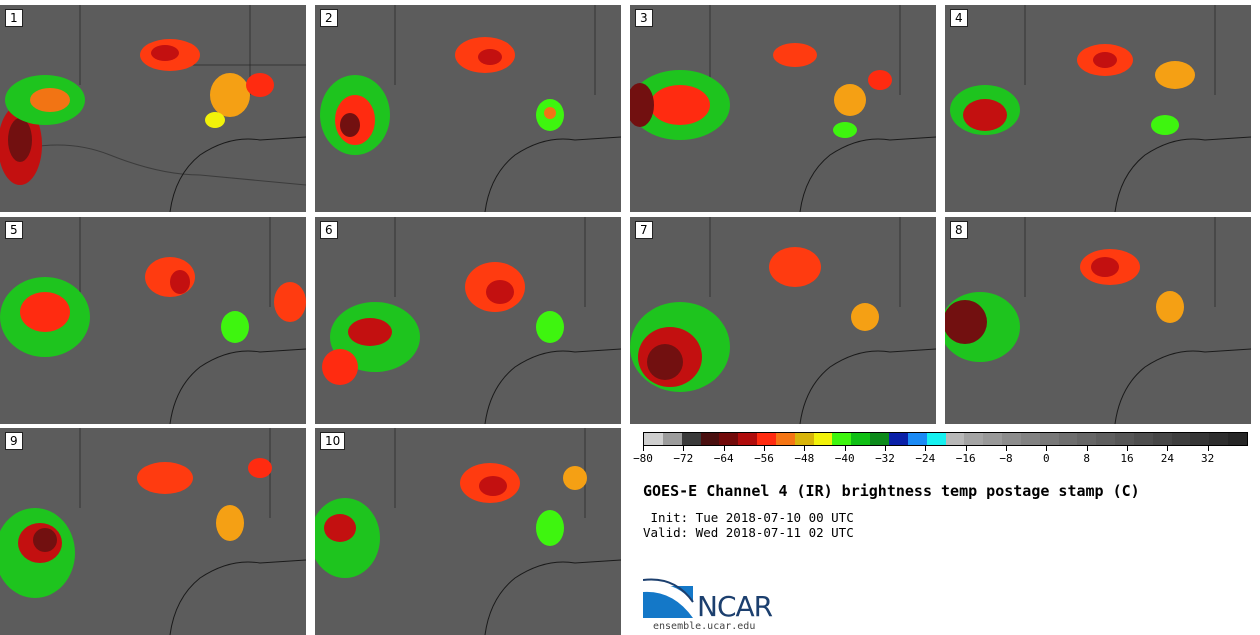 Image resolution: width=1260 pixels, height=635 pixels. I want to click on postage-stamp-map: 10, so click(468, 531).